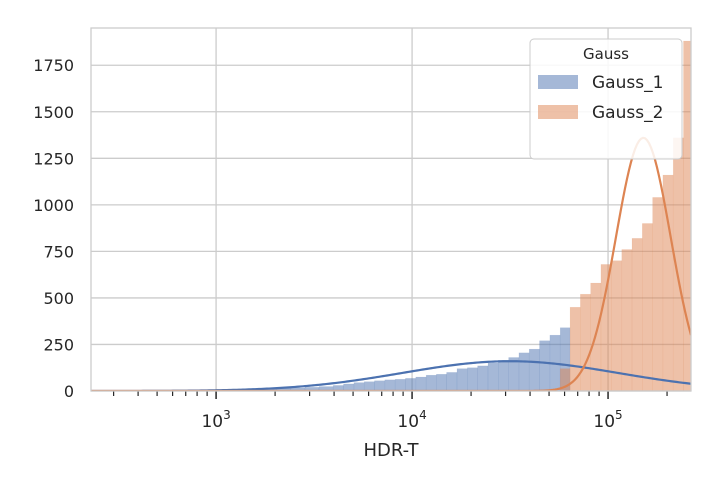 The height and width of the screenshot is (484, 720). Describe the element at coordinates (391, 450) in the screenshot. I see `x-axis-label: HDR-T` at that location.